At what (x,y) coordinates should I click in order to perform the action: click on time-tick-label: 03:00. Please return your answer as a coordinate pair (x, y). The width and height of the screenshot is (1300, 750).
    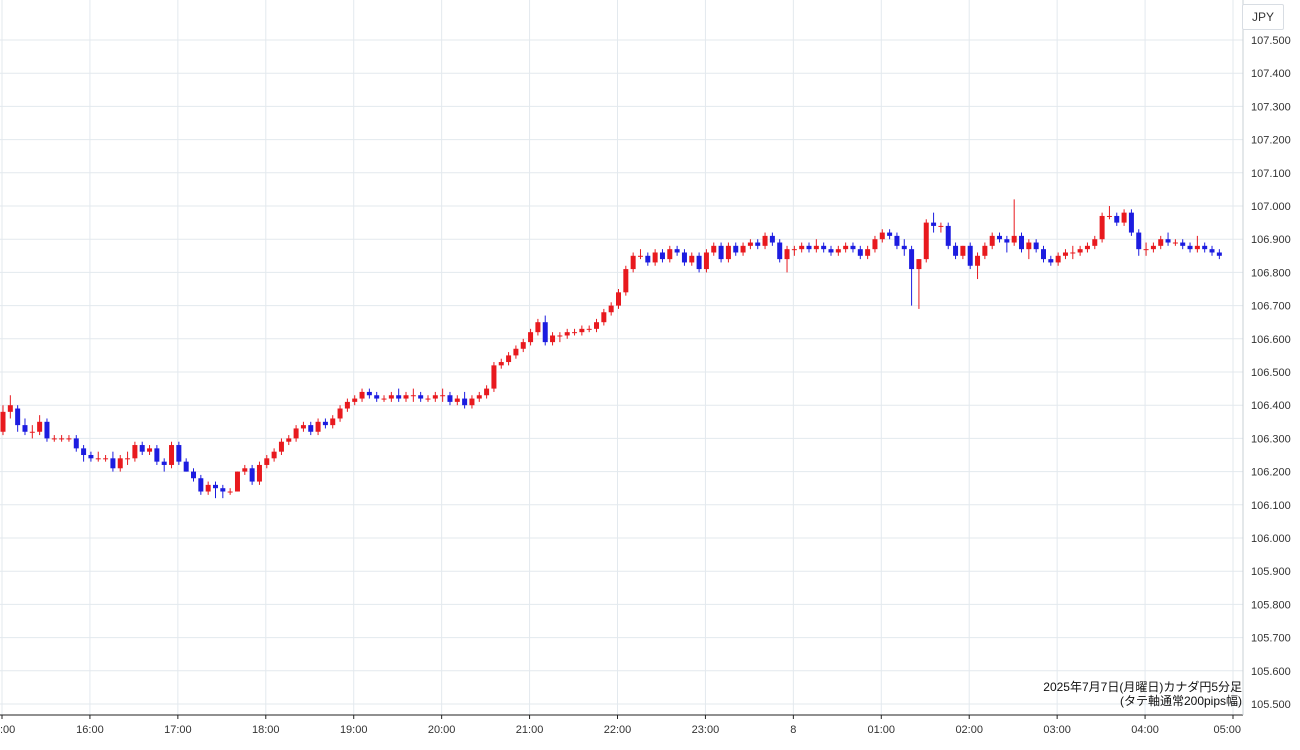
    Looking at the image, I should click on (1057, 730).